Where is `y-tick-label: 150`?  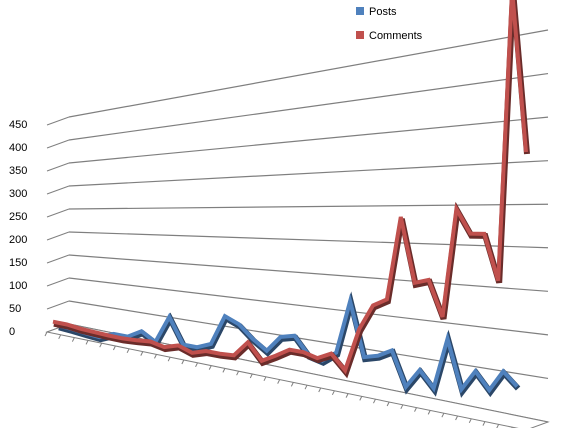 y-tick-label: 150 is located at coordinates (18, 263).